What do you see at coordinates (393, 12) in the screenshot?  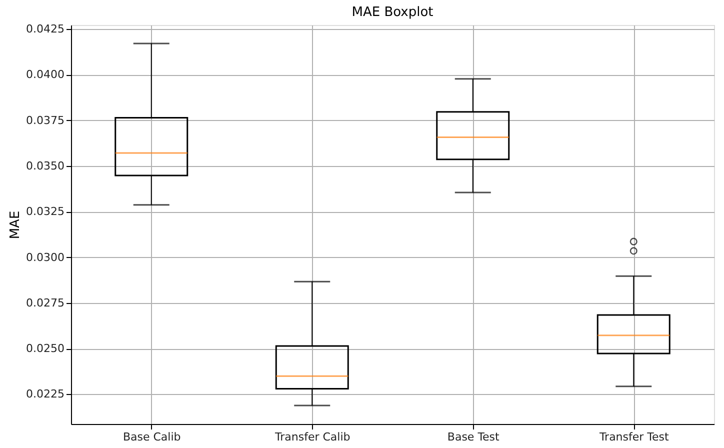 I see `chart-title: MAE Boxplot` at bounding box center [393, 12].